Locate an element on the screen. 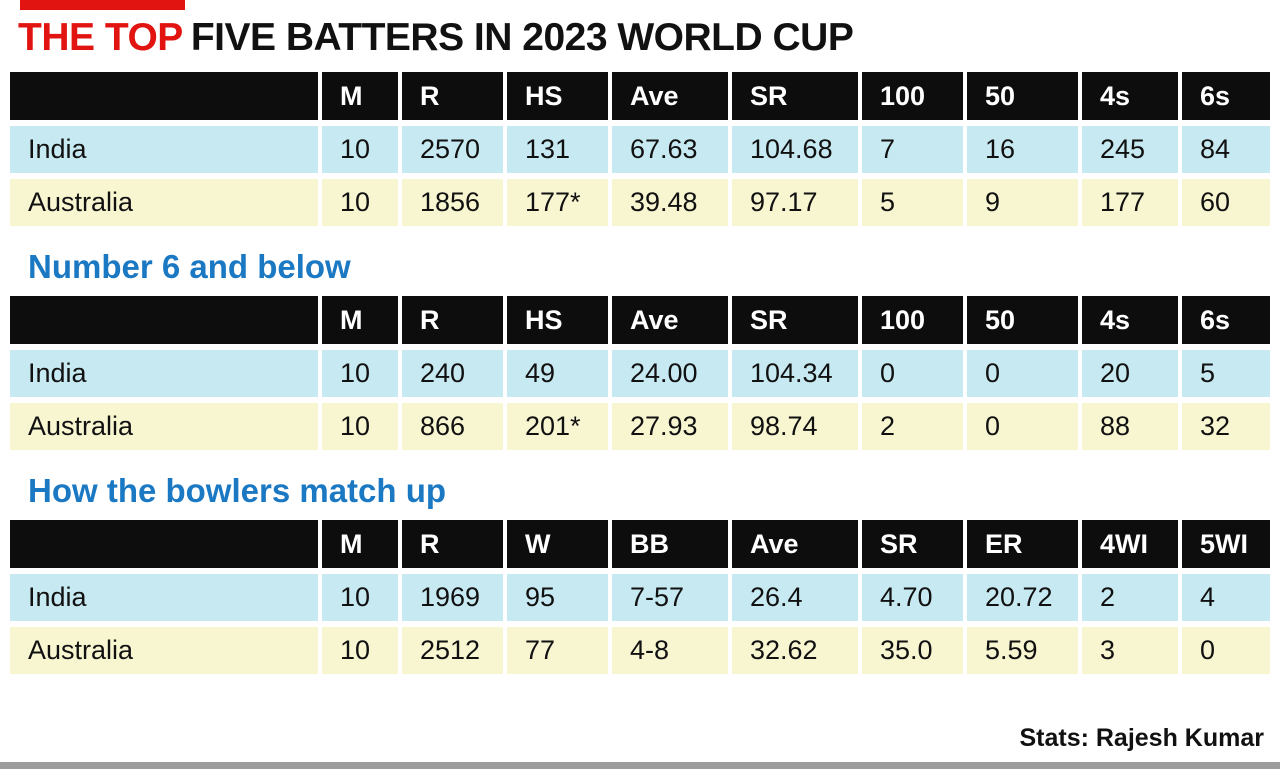  data-cell: 177* is located at coordinates (558, 204).